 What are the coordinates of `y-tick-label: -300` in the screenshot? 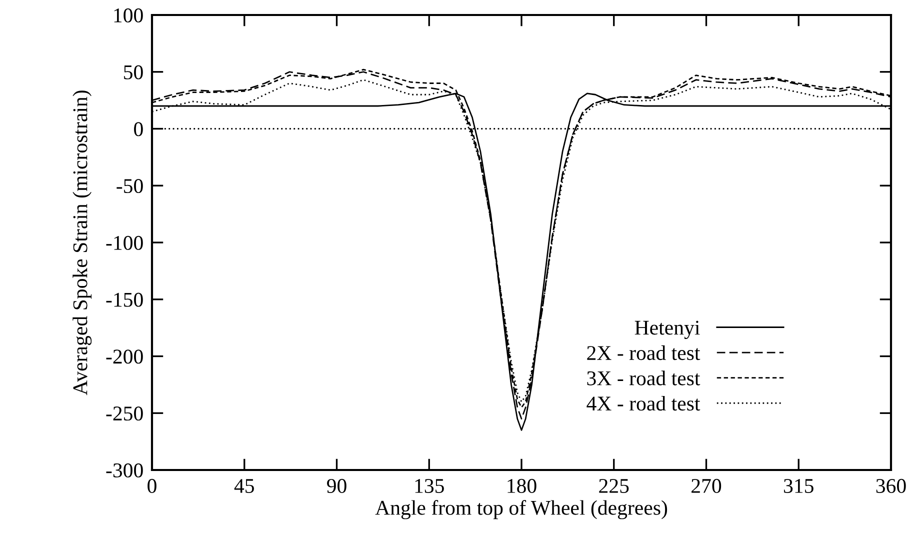 It's located at (124, 470).